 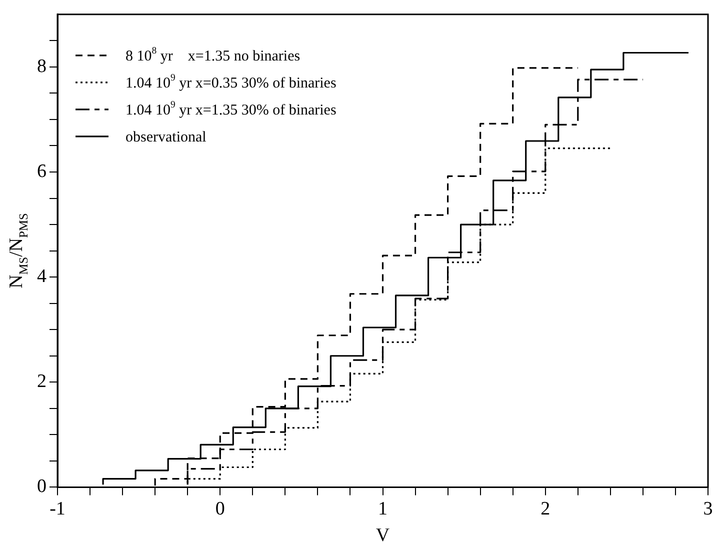 What do you see at coordinates (58, 509) in the screenshot?
I see `x-tick-label: -1` at bounding box center [58, 509].